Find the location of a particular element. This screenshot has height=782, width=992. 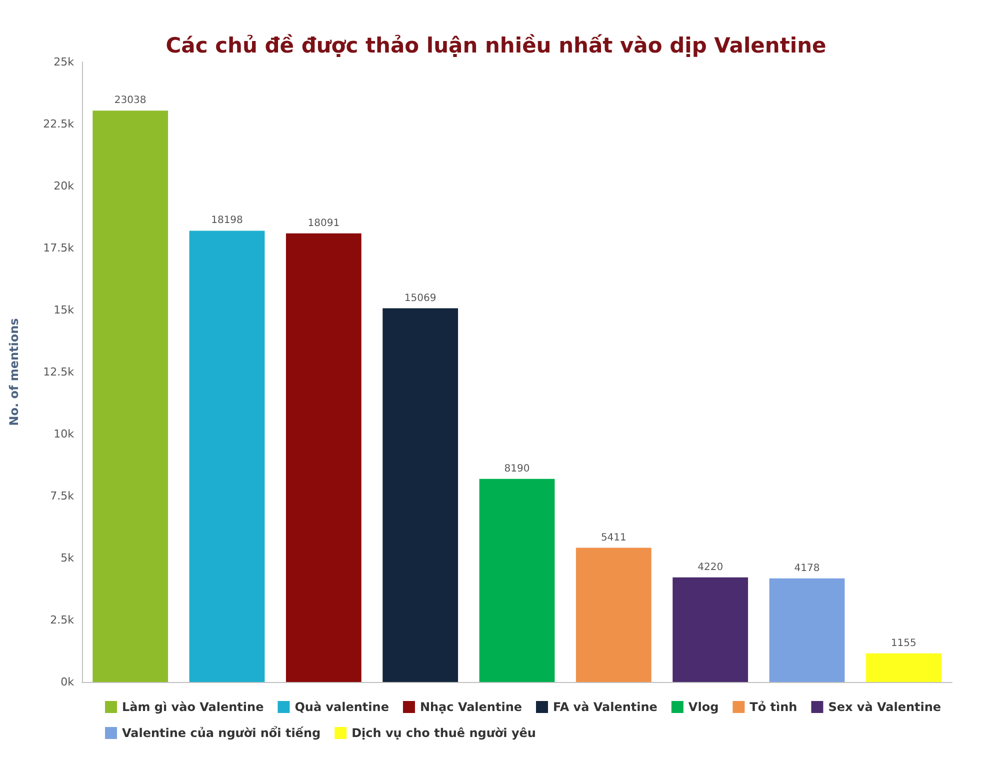

data-label: 1155 is located at coordinates (903, 643).